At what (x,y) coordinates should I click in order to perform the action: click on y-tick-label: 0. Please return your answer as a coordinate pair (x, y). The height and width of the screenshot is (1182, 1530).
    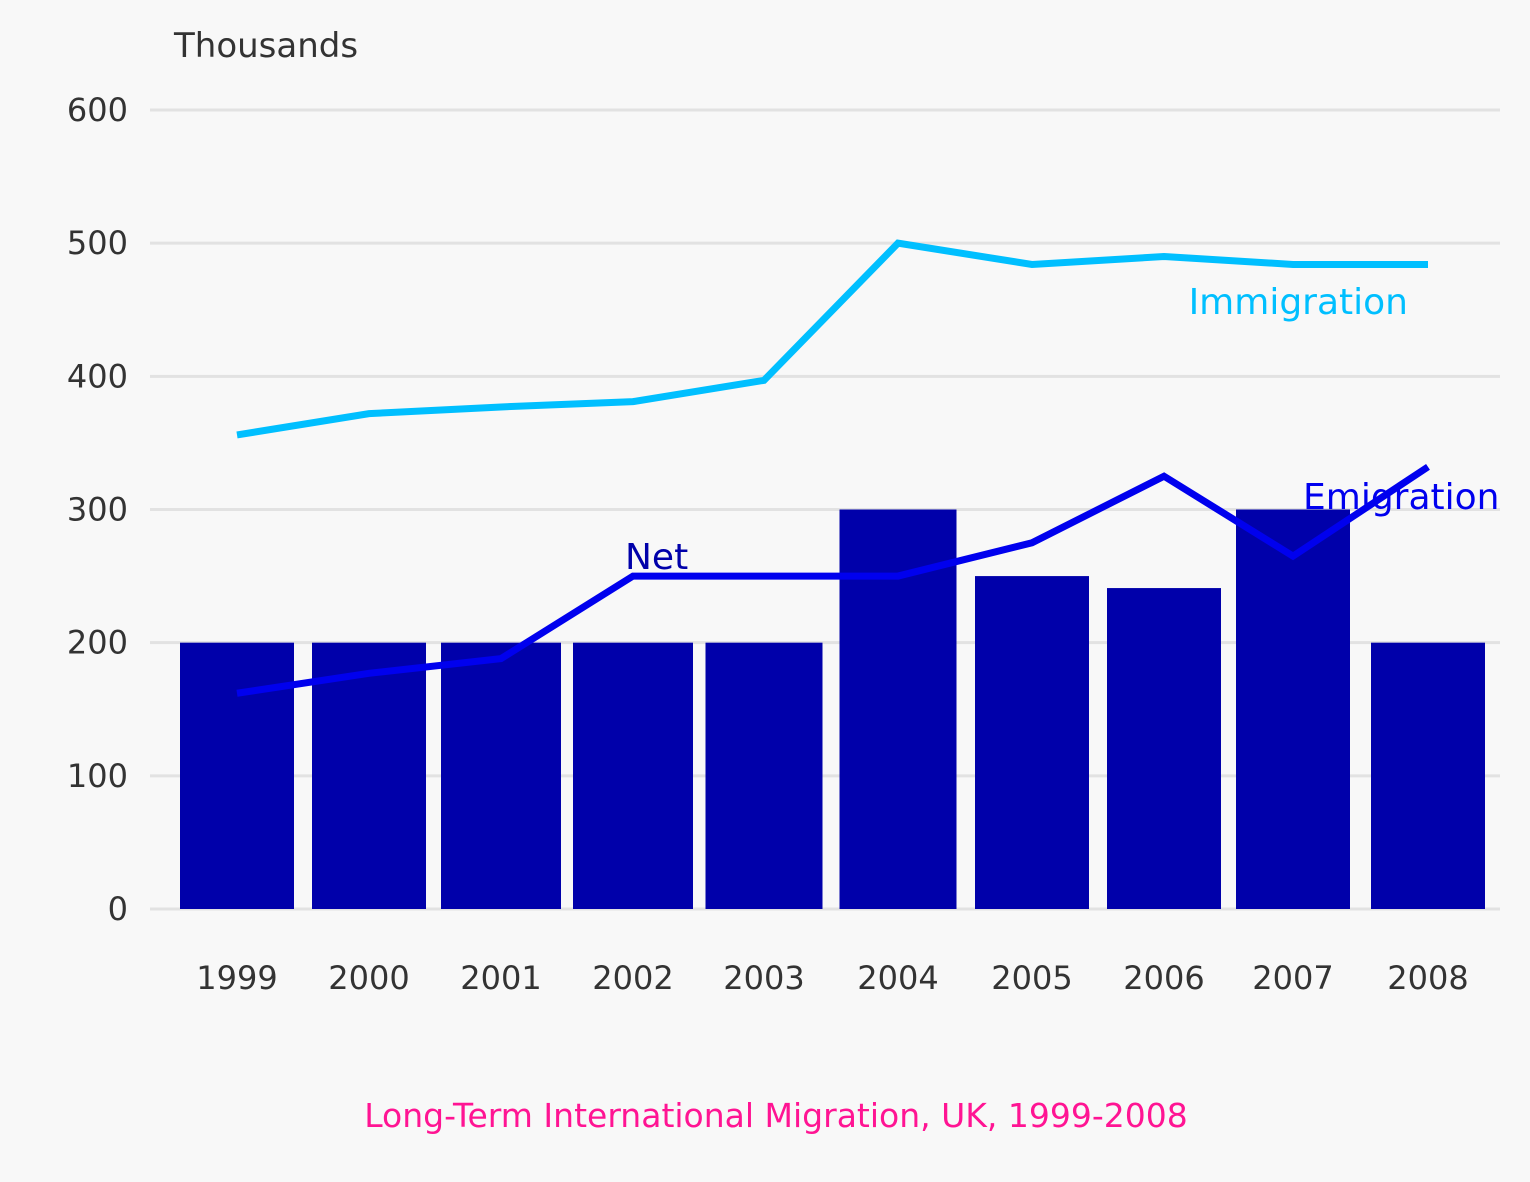
    Looking at the image, I should click on (118, 909).